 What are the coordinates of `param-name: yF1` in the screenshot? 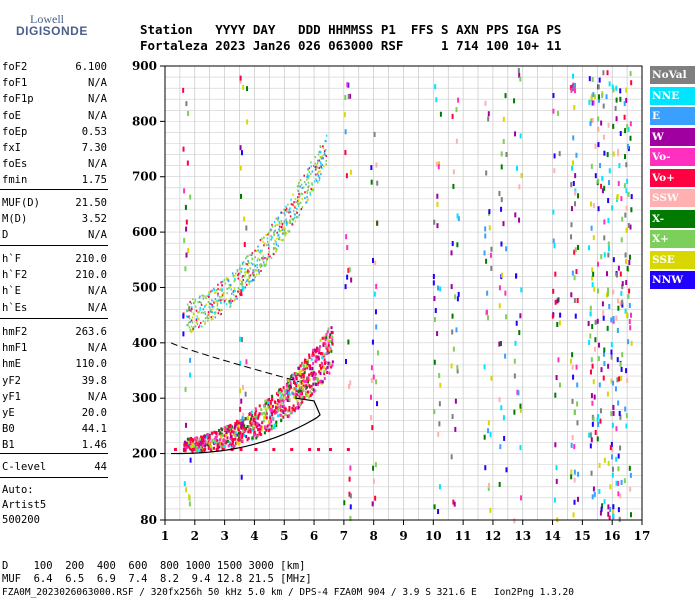 It's located at (11, 396).